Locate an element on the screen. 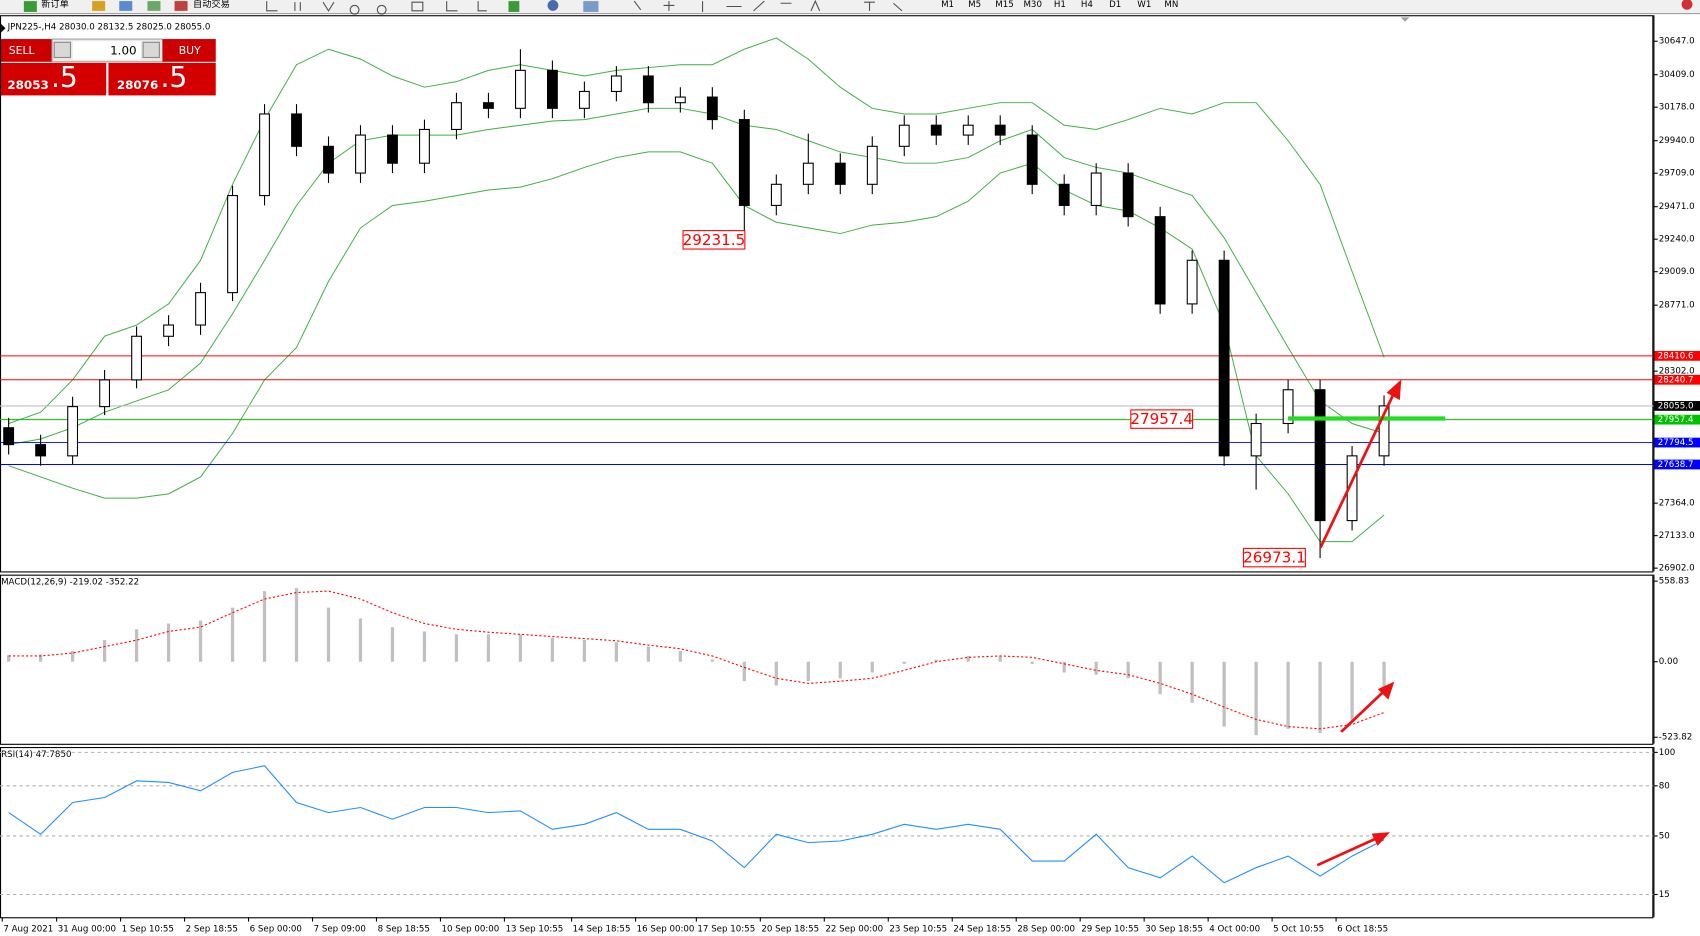 The width and height of the screenshot is (1700, 936). auto-trading-icon is located at coordinates (181, 6).